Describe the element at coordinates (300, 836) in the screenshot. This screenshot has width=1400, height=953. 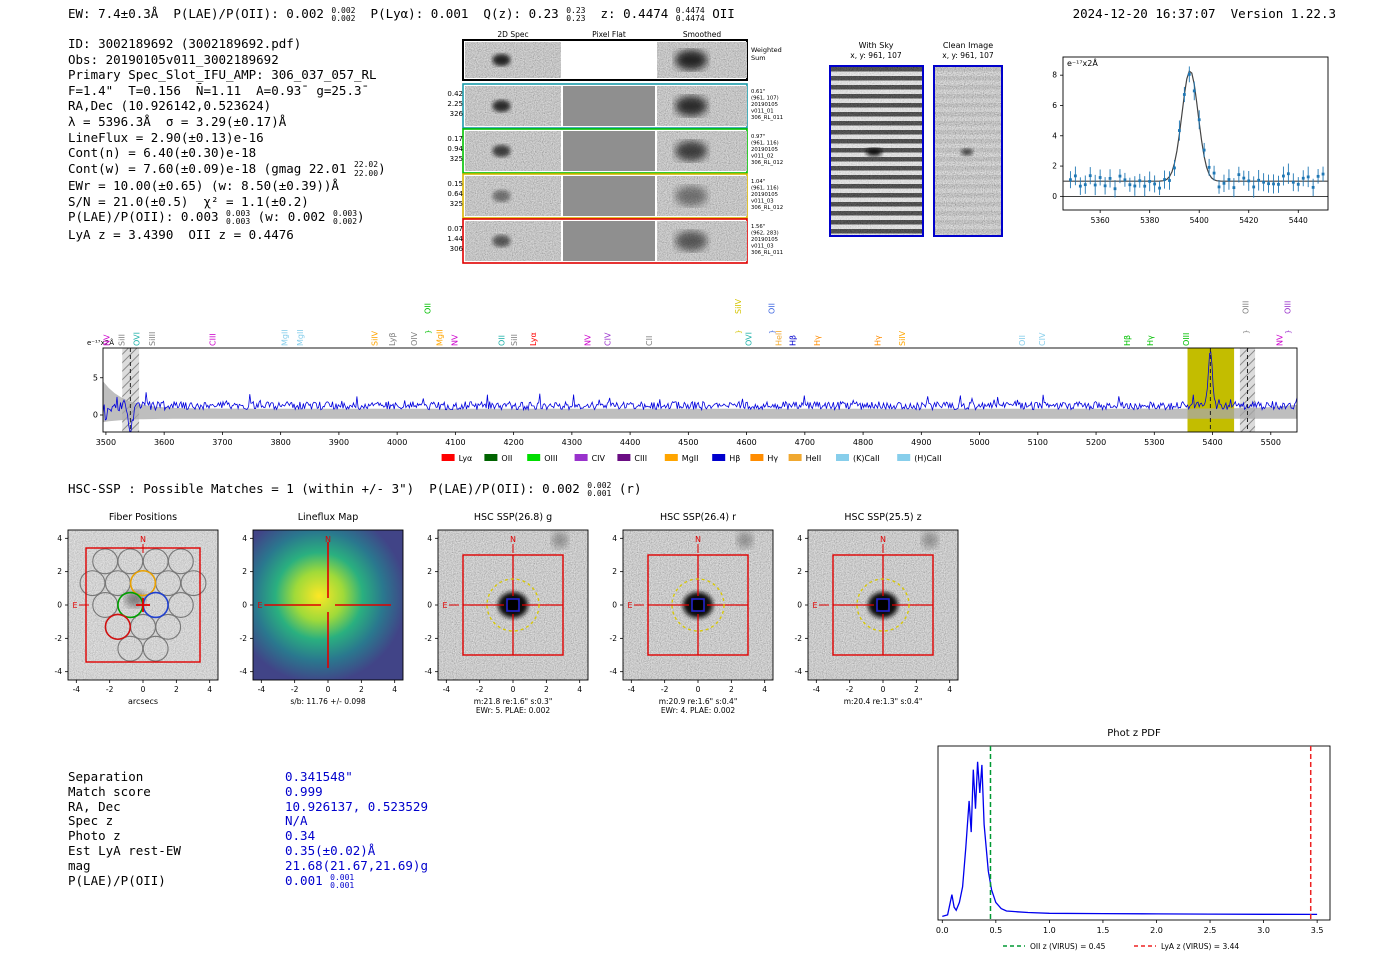
I see `match-value: 0.34` at that location.